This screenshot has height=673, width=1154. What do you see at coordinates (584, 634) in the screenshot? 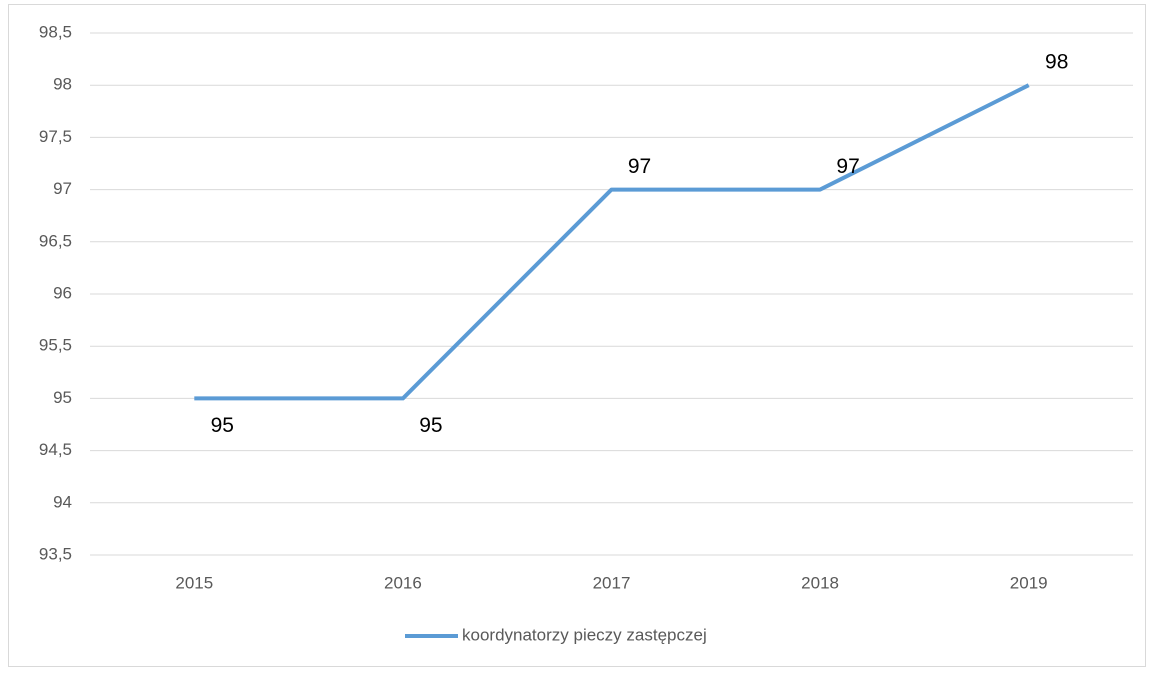
I see `legend-label: koordynatorzy pieczy zastępczej` at bounding box center [584, 634].